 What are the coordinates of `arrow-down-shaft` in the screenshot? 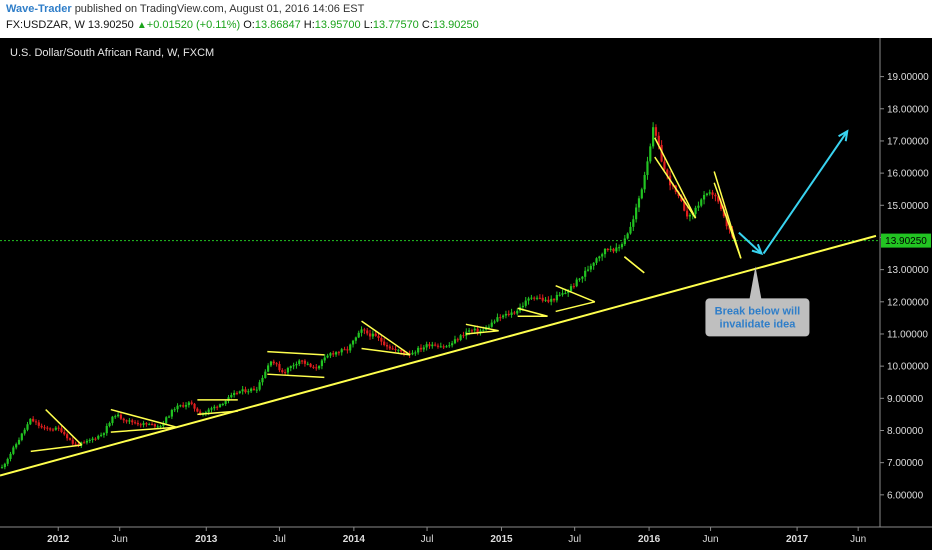 It's located at (750, 243).